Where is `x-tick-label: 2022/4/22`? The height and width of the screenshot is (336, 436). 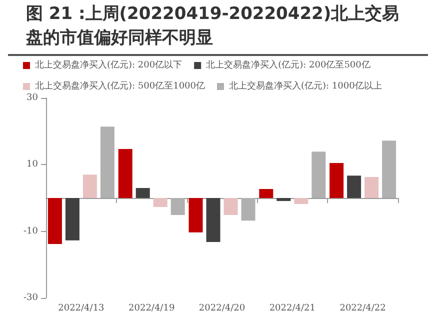
x-tick-label: 2022/4/22 is located at coordinates (363, 309).